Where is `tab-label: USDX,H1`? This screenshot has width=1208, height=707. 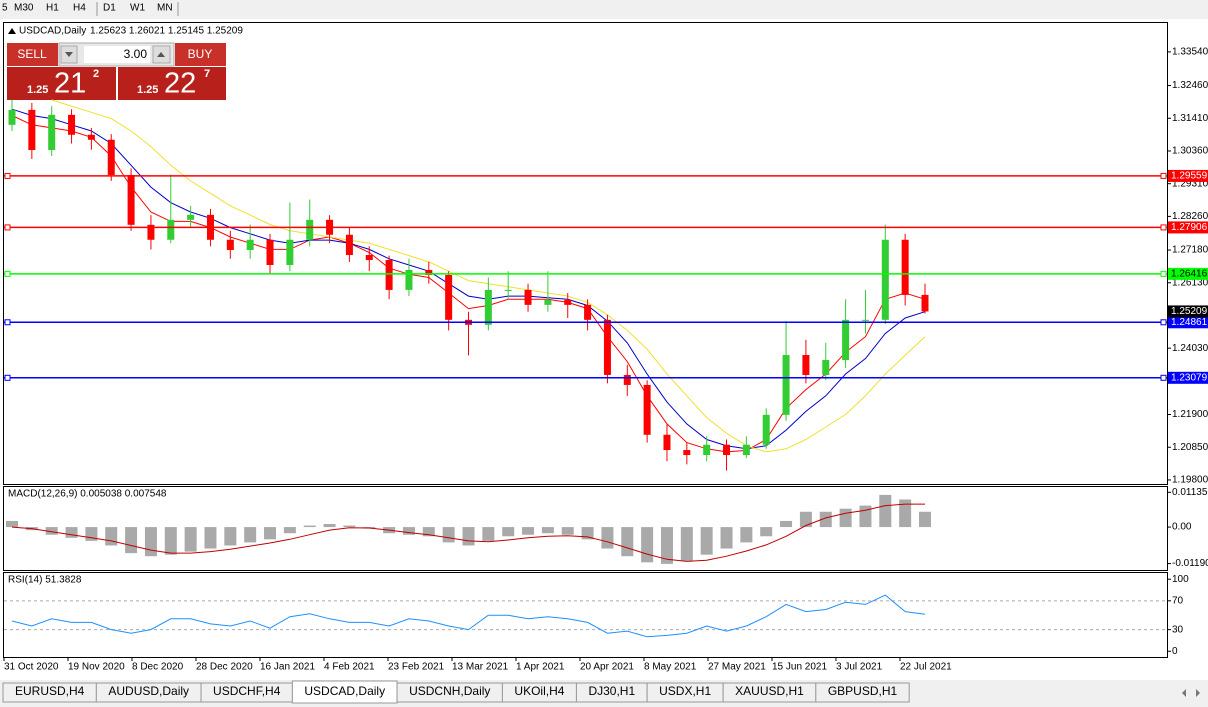 tab-label: USDX,H1 is located at coordinates (685, 691).